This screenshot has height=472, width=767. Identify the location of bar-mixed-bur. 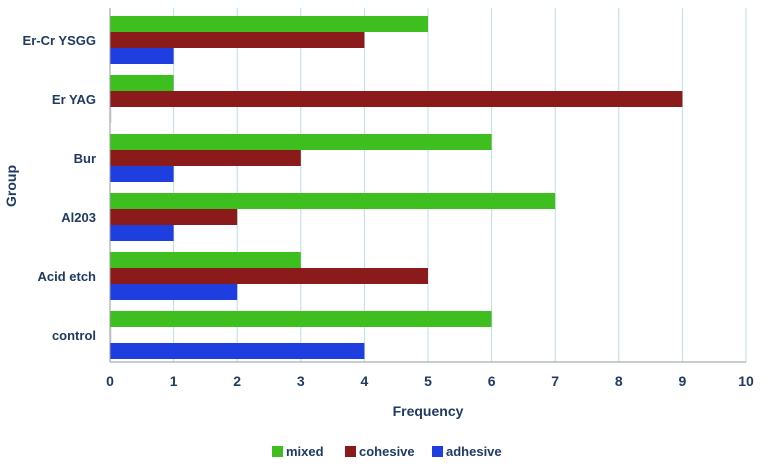
(301, 142).